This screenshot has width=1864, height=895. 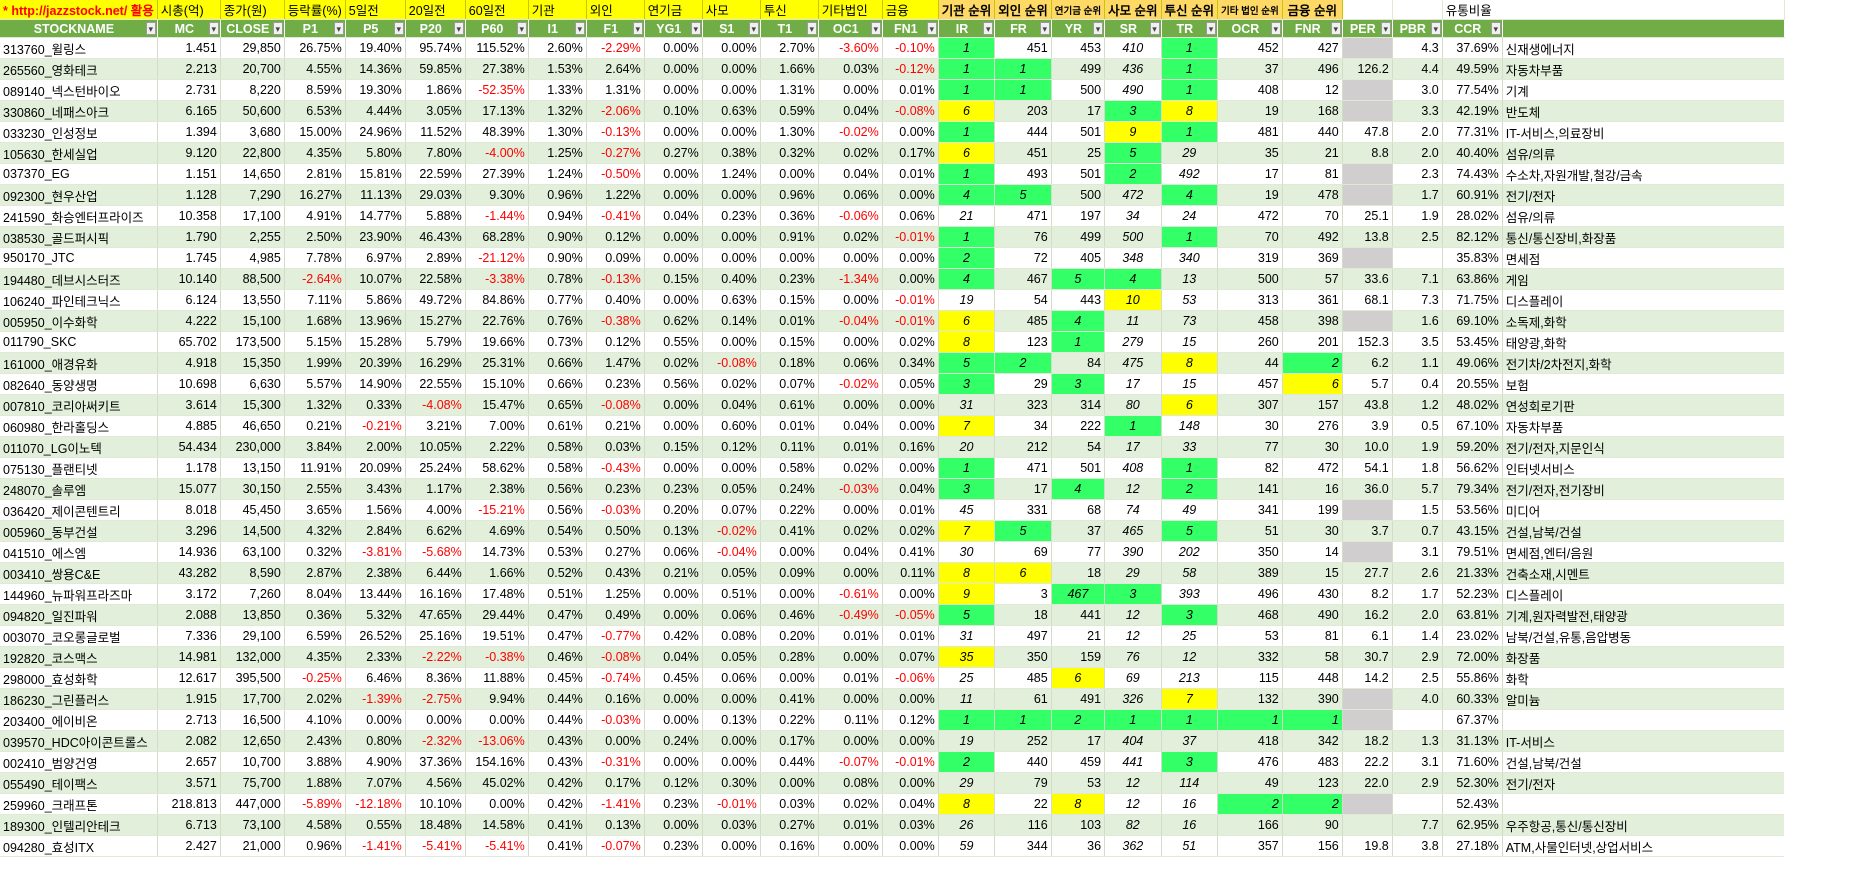 I want to click on sr-rank-cell: 279, so click(x=1133, y=342).